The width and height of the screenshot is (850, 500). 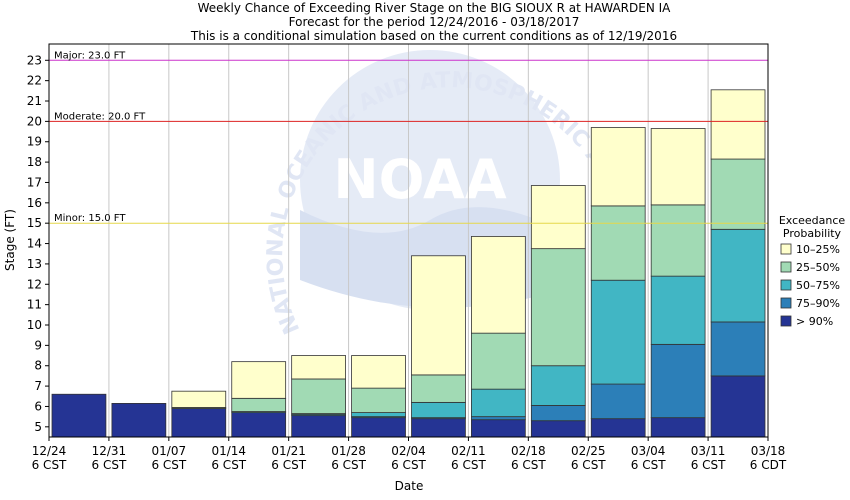 What do you see at coordinates (818, 249) in the screenshot?
I see `legend-label-0: 10–25%` at bounding box center [818, 249].